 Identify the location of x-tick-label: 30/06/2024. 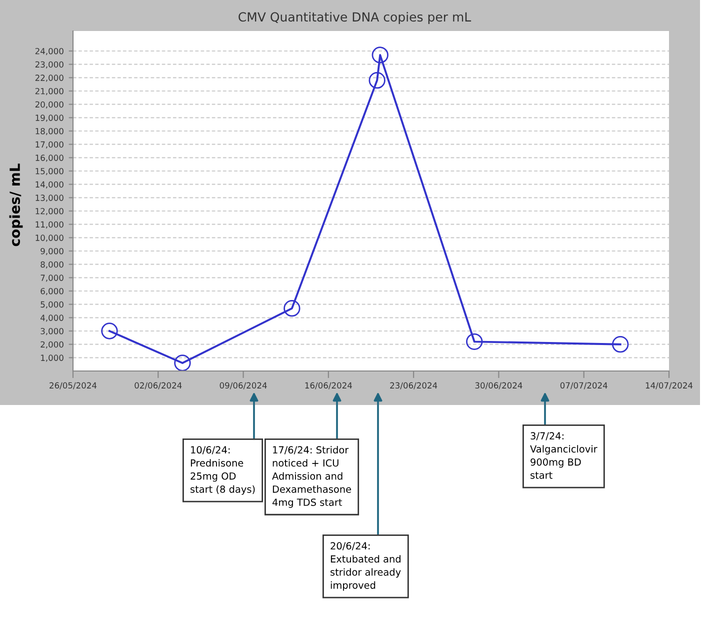
(498, 386).